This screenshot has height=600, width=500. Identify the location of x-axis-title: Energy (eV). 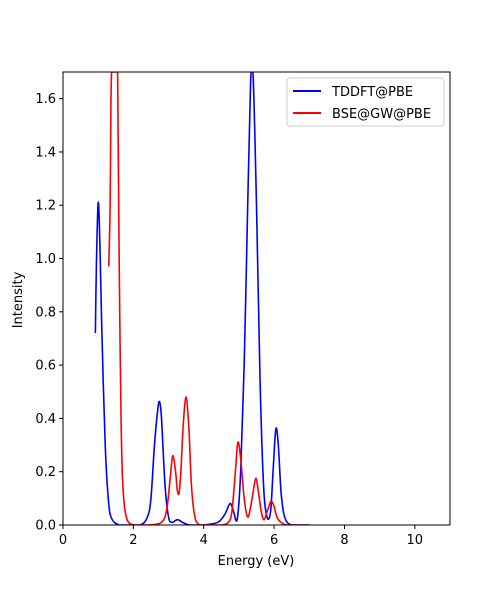
(256, 561).